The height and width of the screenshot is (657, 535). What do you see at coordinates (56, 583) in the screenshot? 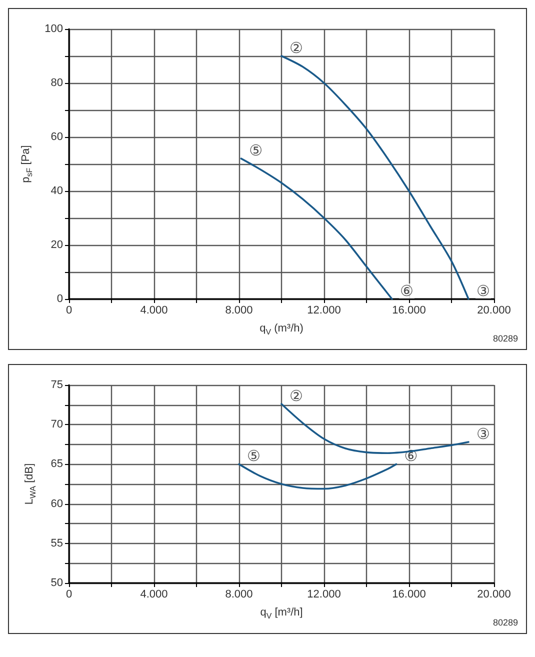
I see `y-tick-label: 50` at bounding box center [56, 583].